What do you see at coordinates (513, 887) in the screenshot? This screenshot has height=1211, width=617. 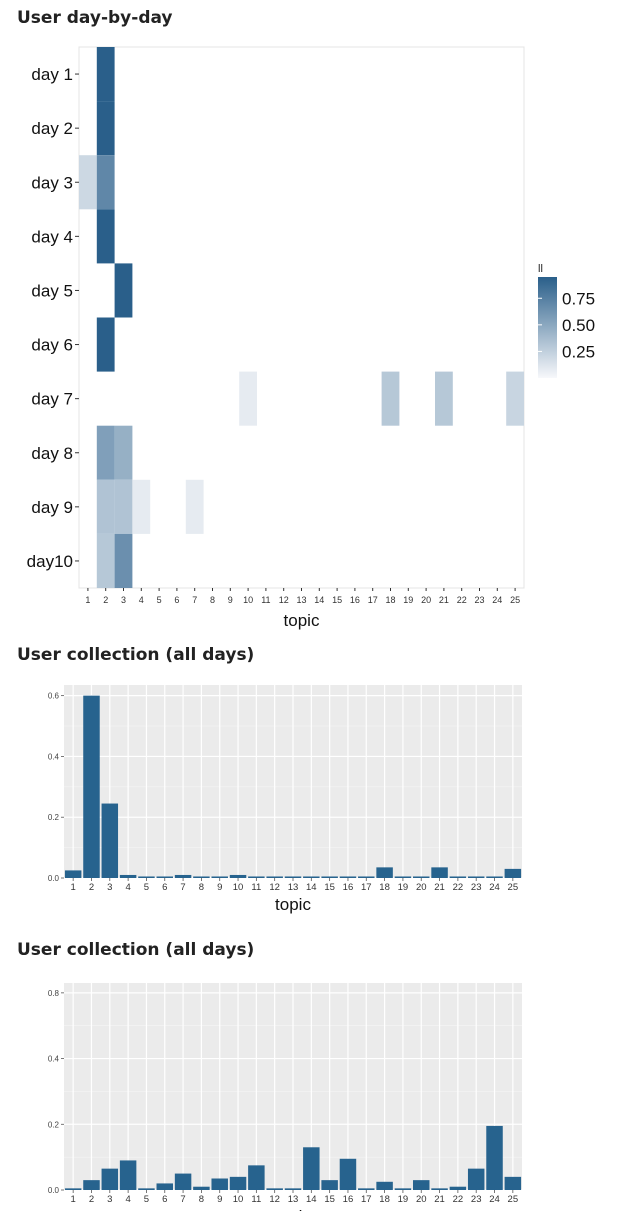 I see `bar-x-label: 25` at bounding box center [513, 887].